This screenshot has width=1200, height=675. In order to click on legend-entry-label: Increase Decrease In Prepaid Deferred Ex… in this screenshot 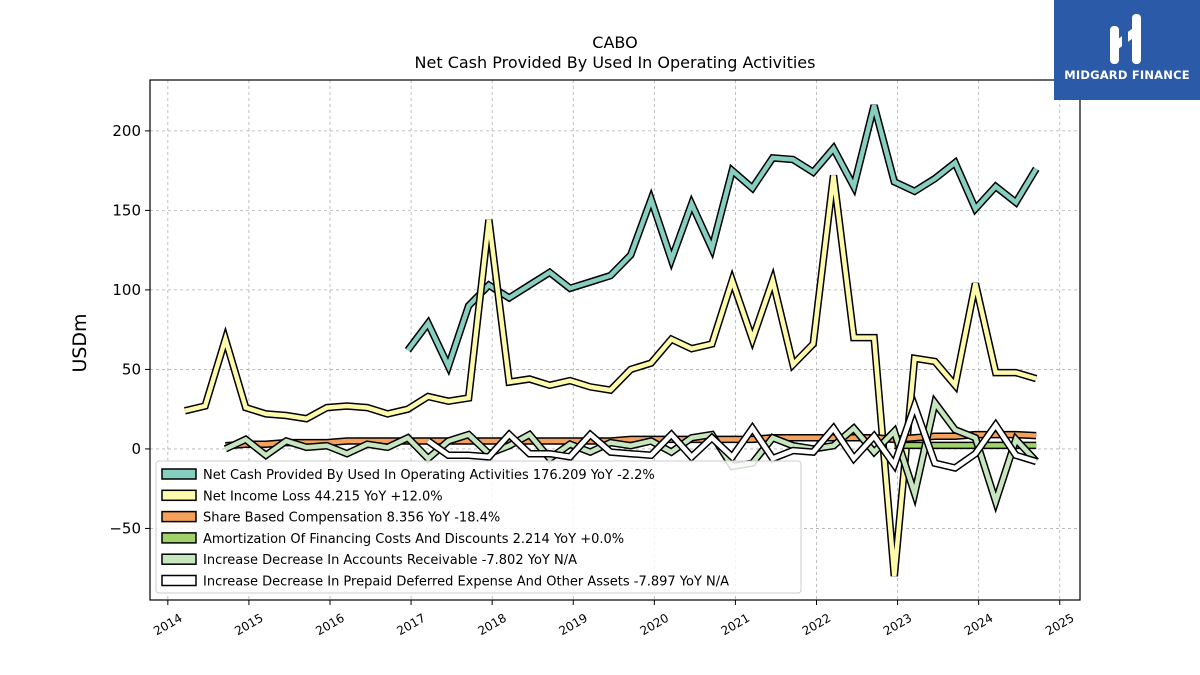, I will do `click(466, 582)`.